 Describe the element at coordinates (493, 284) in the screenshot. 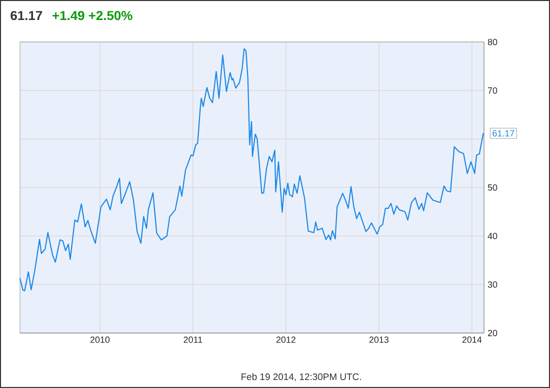

I see `y-tick-label: 30` at that location.